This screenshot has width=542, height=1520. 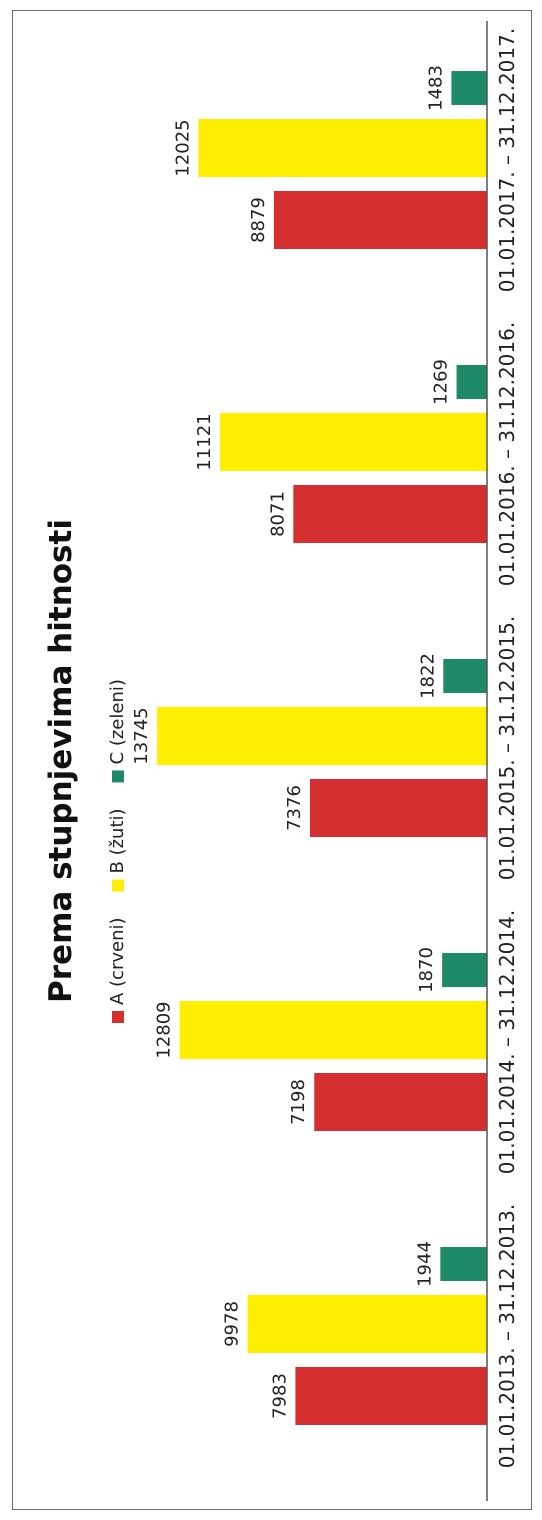 What do you see at coordinates (258, 220) in the screenshot?
I see `data-label-a-crveni-5: 8879` at bounding box center [258, 220].